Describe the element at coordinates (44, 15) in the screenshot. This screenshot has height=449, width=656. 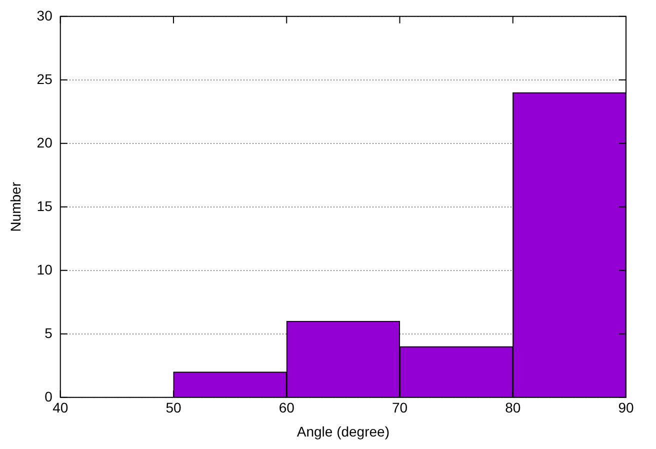
I see `y-tick-label: 30` at that location.